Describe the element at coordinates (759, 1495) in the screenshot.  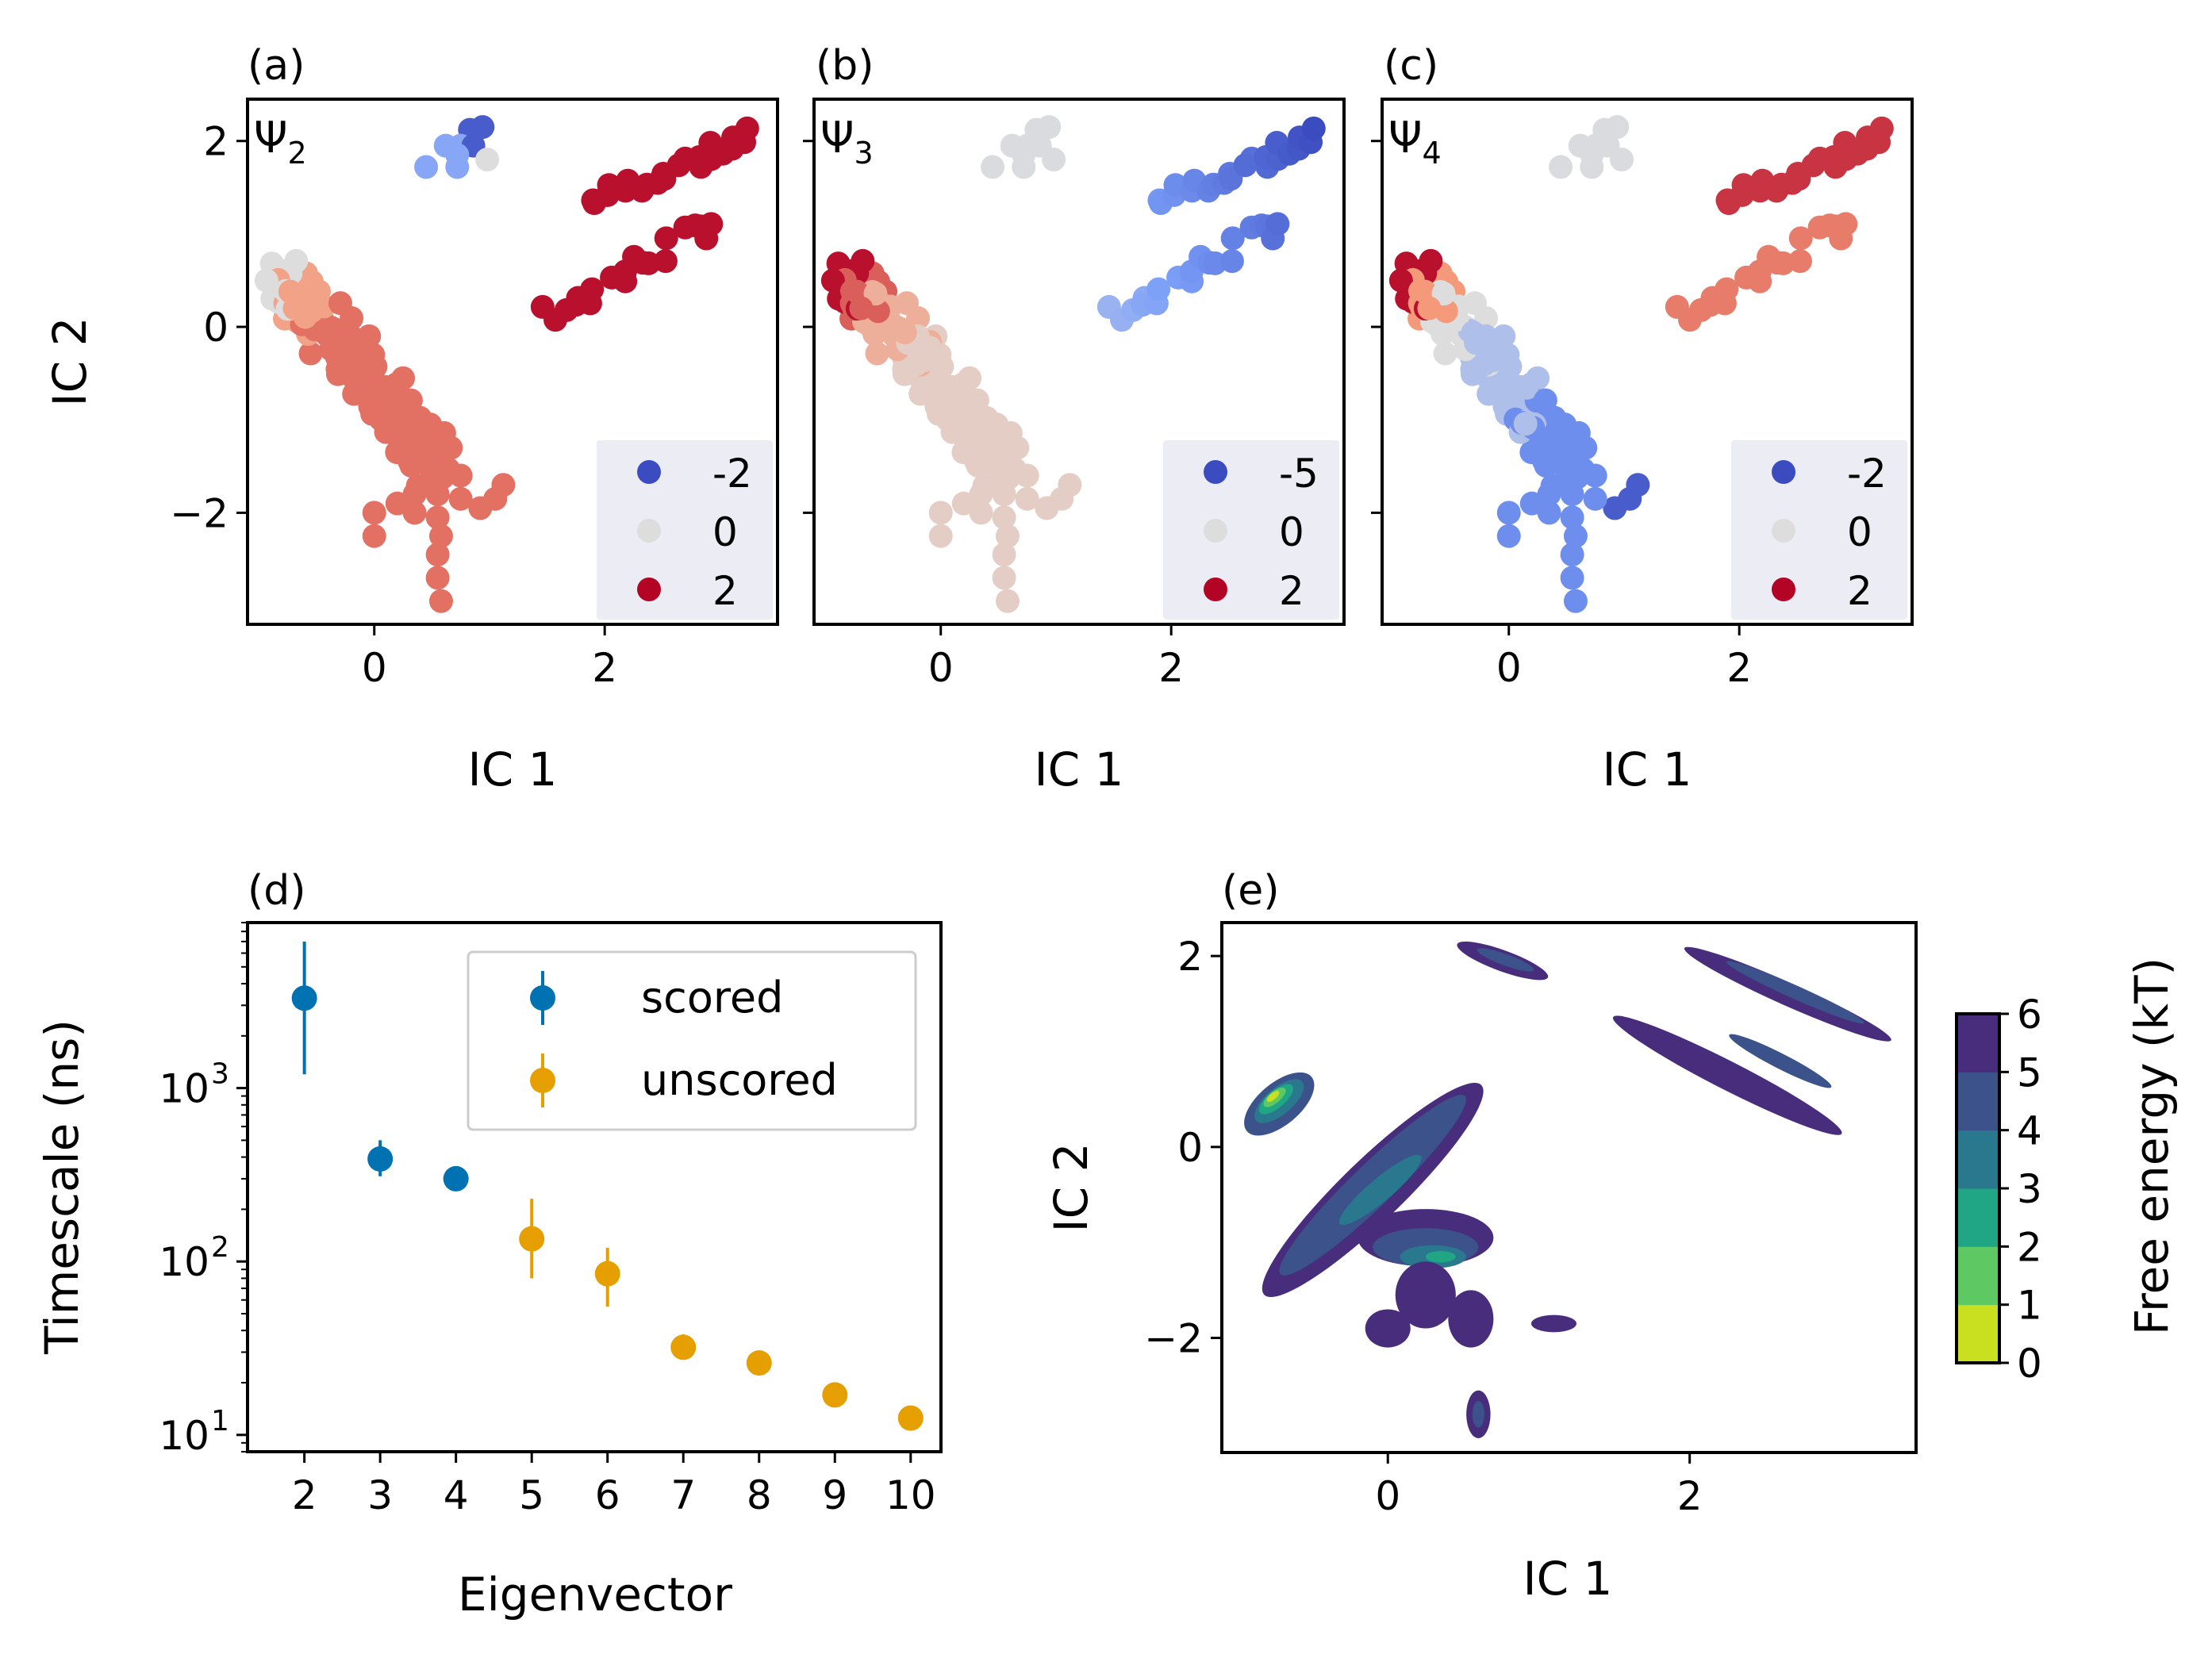
I see `x-tick-label: 8` at that location.